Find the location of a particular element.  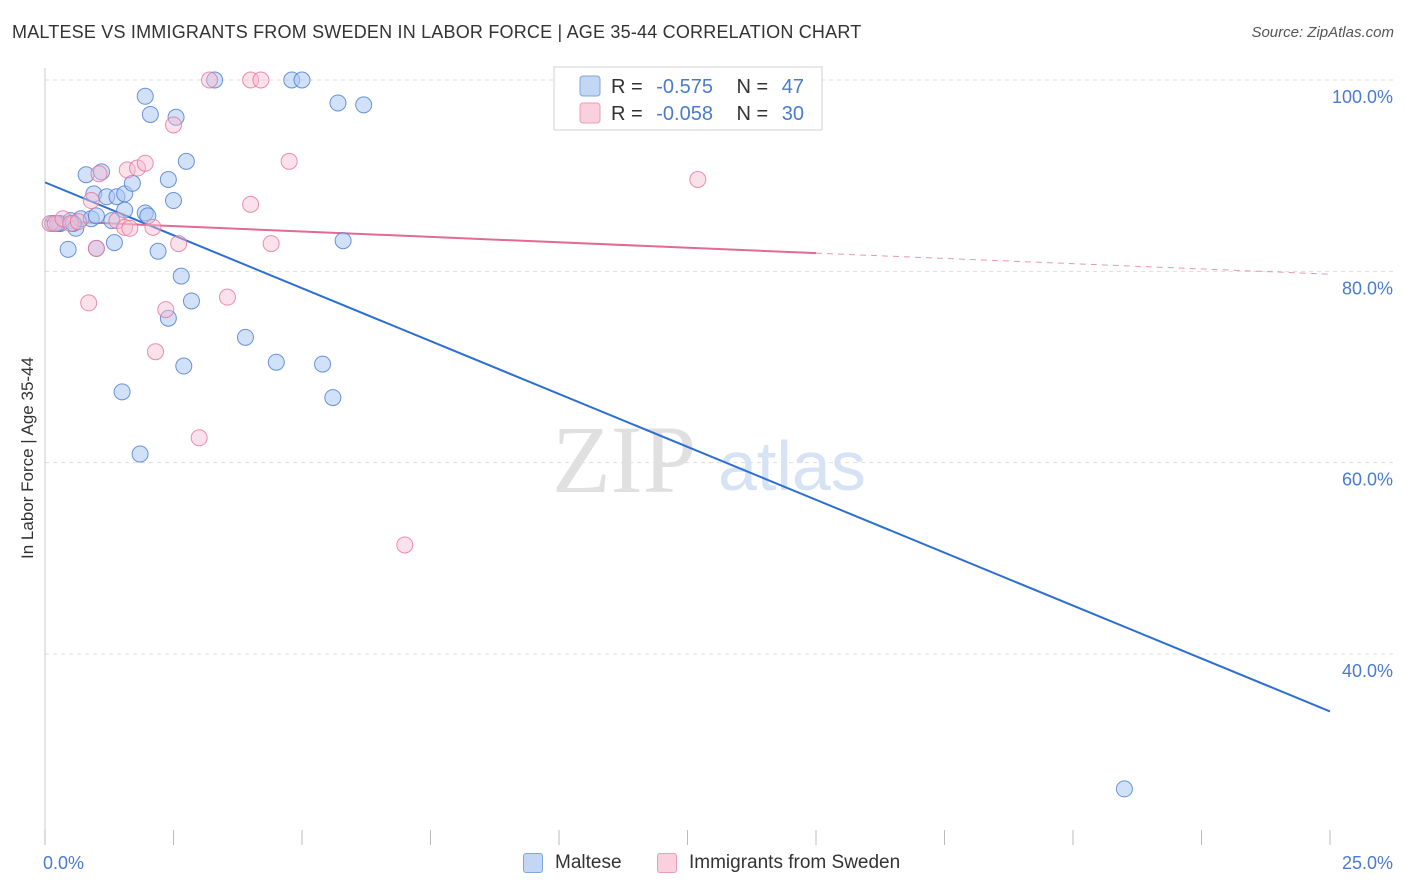

bottom-legend-maltese: Maltese is located at coordinates (572, 863).